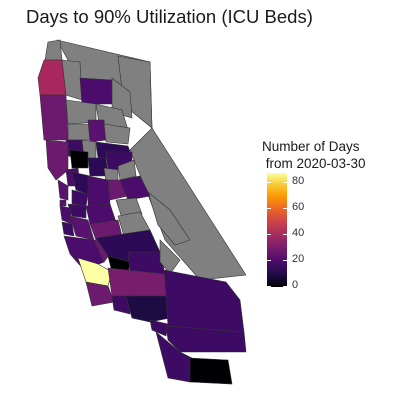 The height and width of the screenshot is (402, 405). I want to click on county-imperial, so click(211, 371).